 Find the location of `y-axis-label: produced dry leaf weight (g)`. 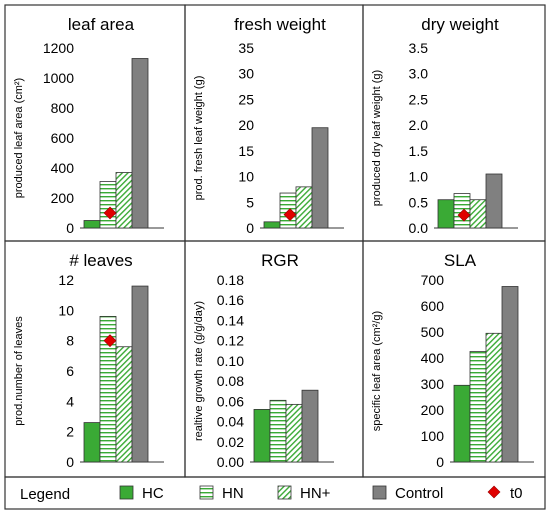

y-axis-label: produced dry leaf weight (g) is located at coordinates (377, 138).